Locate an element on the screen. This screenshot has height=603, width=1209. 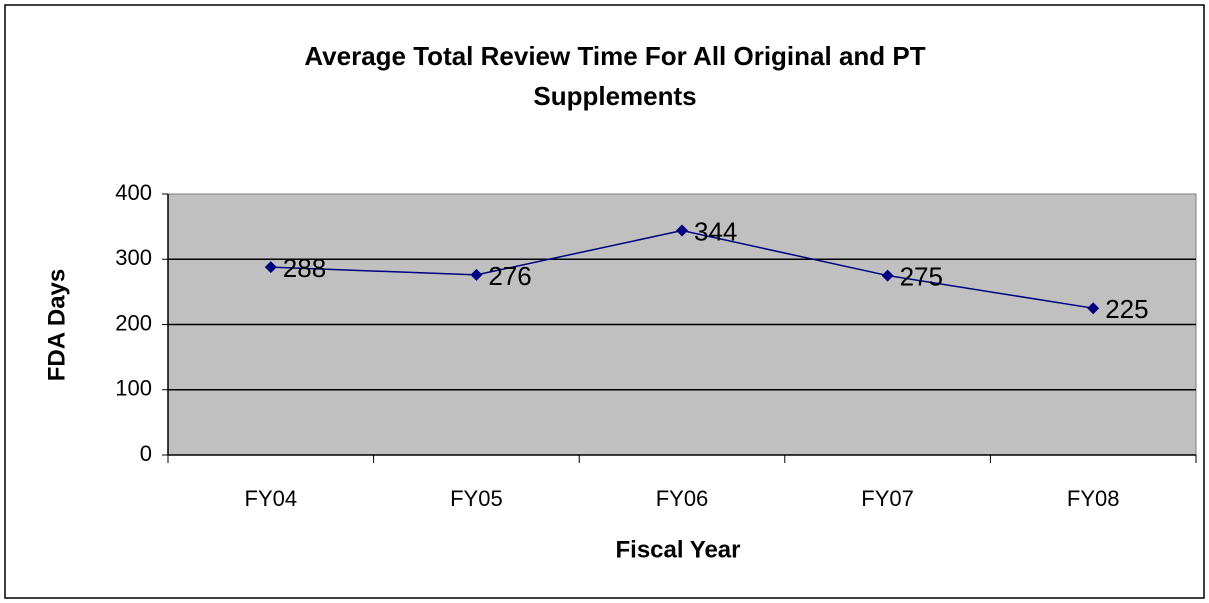
y-tick-label: 300 is located at coordinates (133, 257).